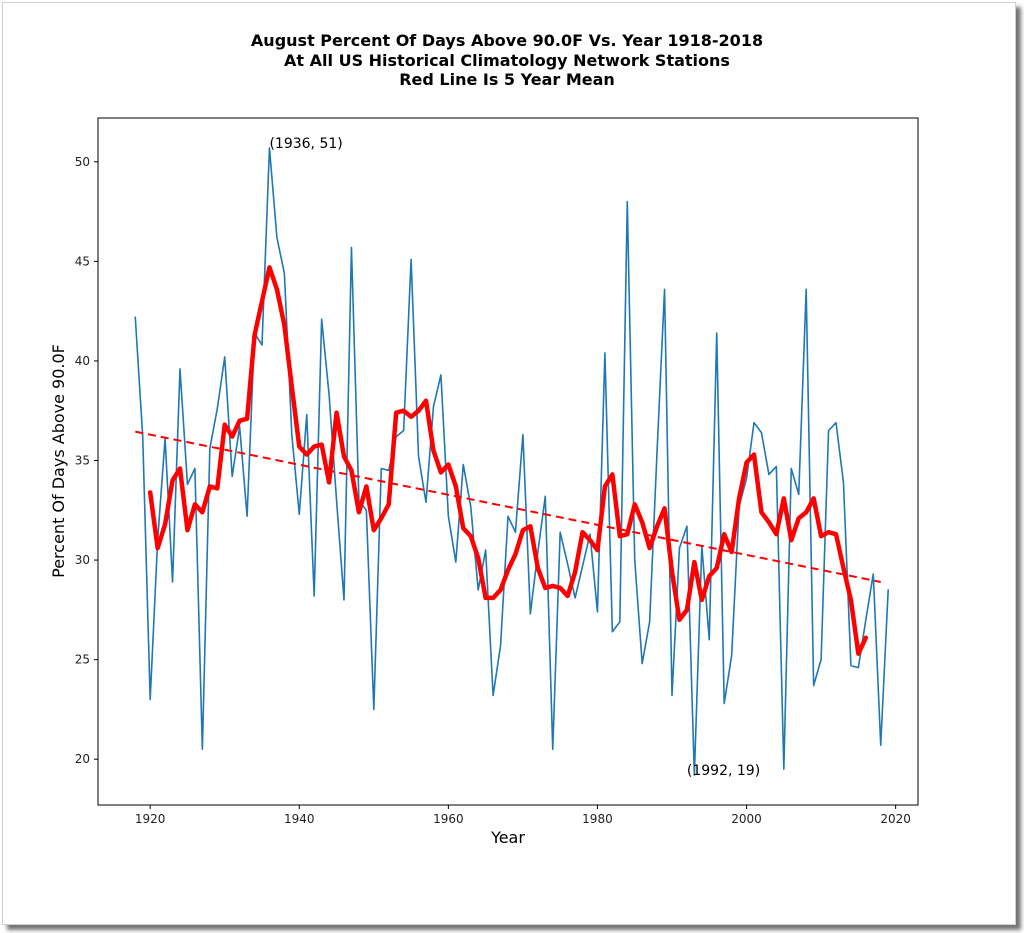 Image resolution: width=1024 pixels, height=933 pixels. What do you see at coordinates (82, 560) in the screenshot?
I see `y-tick-label: 30` at bounding box center [82, 560].